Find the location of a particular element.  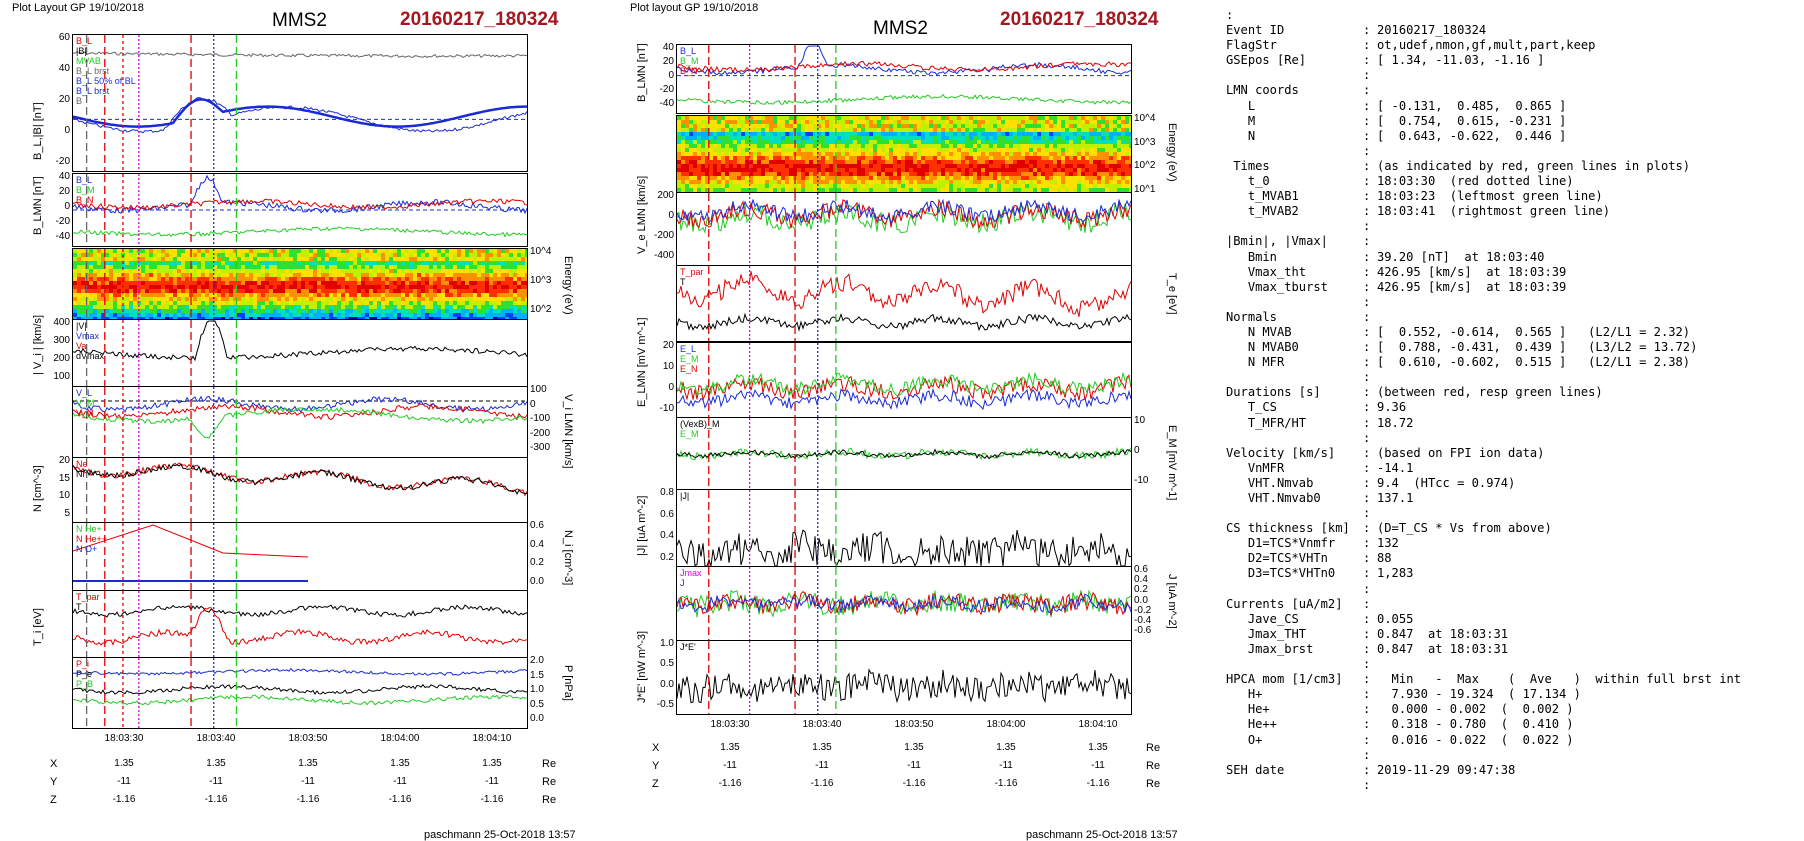

middle-panel-6-plot is located at coordinates (904, 454).